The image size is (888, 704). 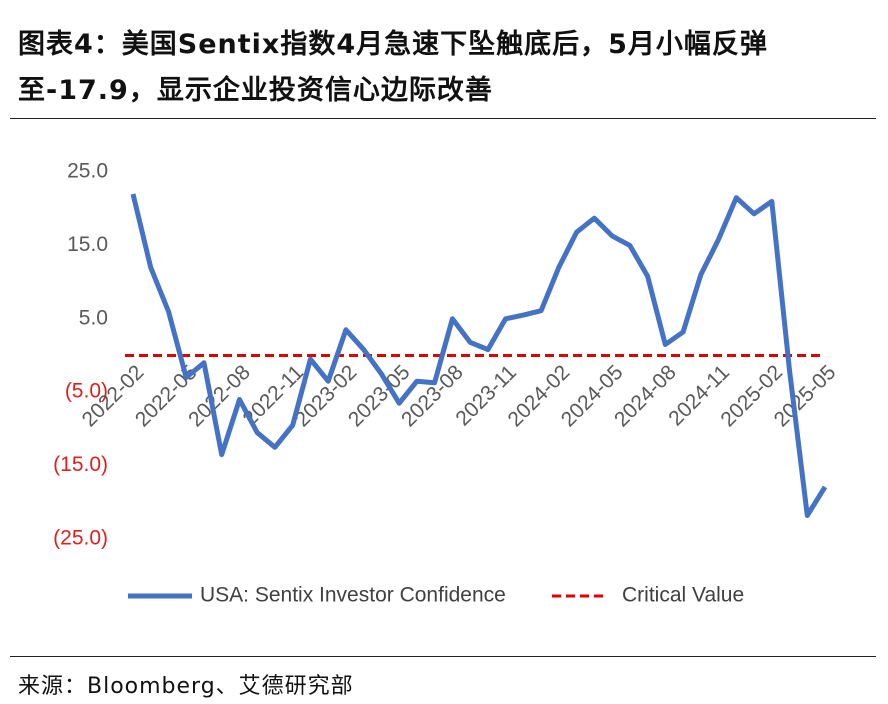 I want to click on legend-label: Critical Value, so click(x=683, y=595).